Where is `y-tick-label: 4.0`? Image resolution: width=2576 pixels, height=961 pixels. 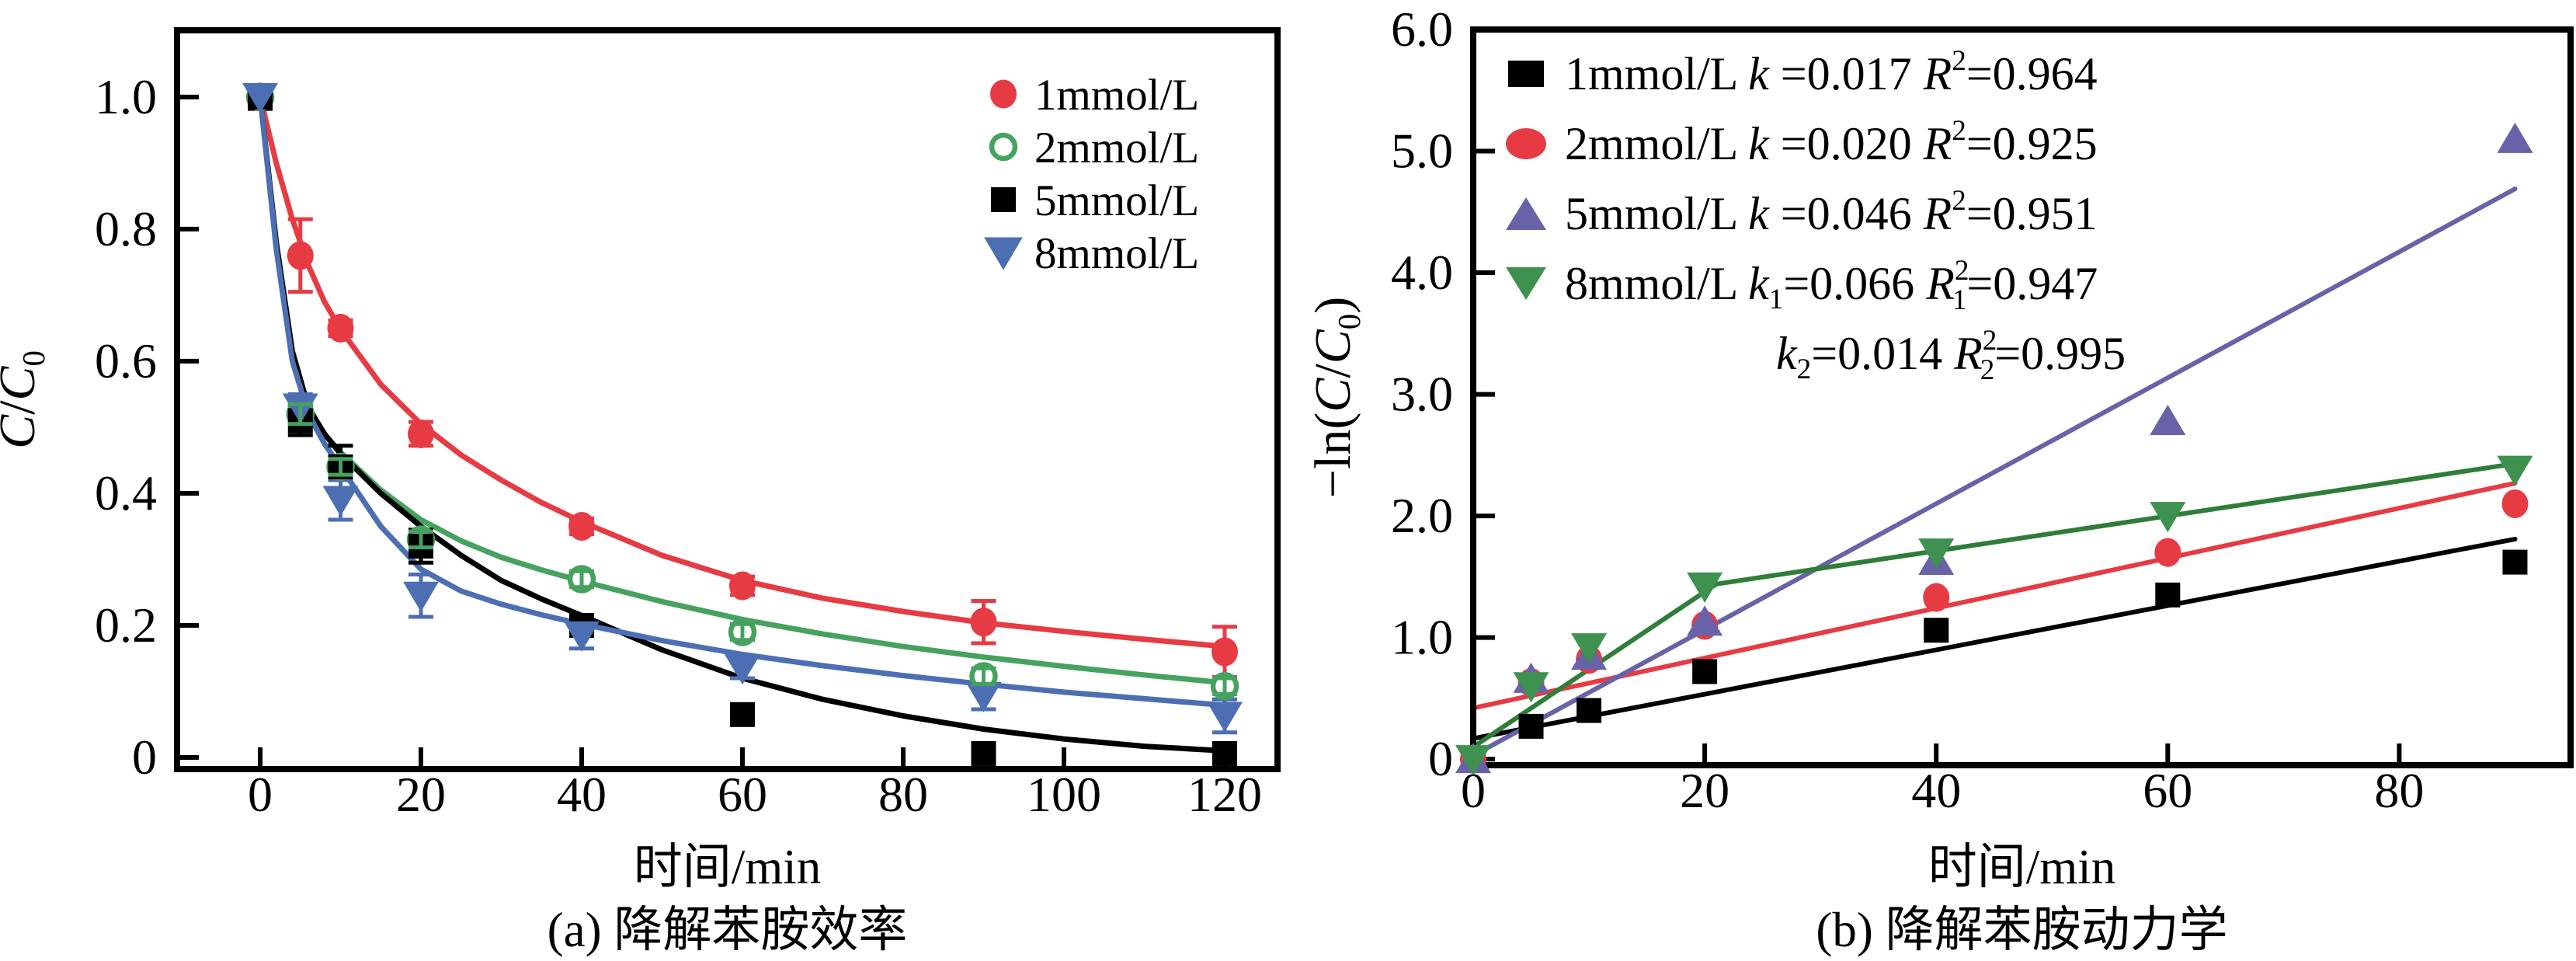
y-tick-label: 4.0 is located at coordinates (1422, 272).